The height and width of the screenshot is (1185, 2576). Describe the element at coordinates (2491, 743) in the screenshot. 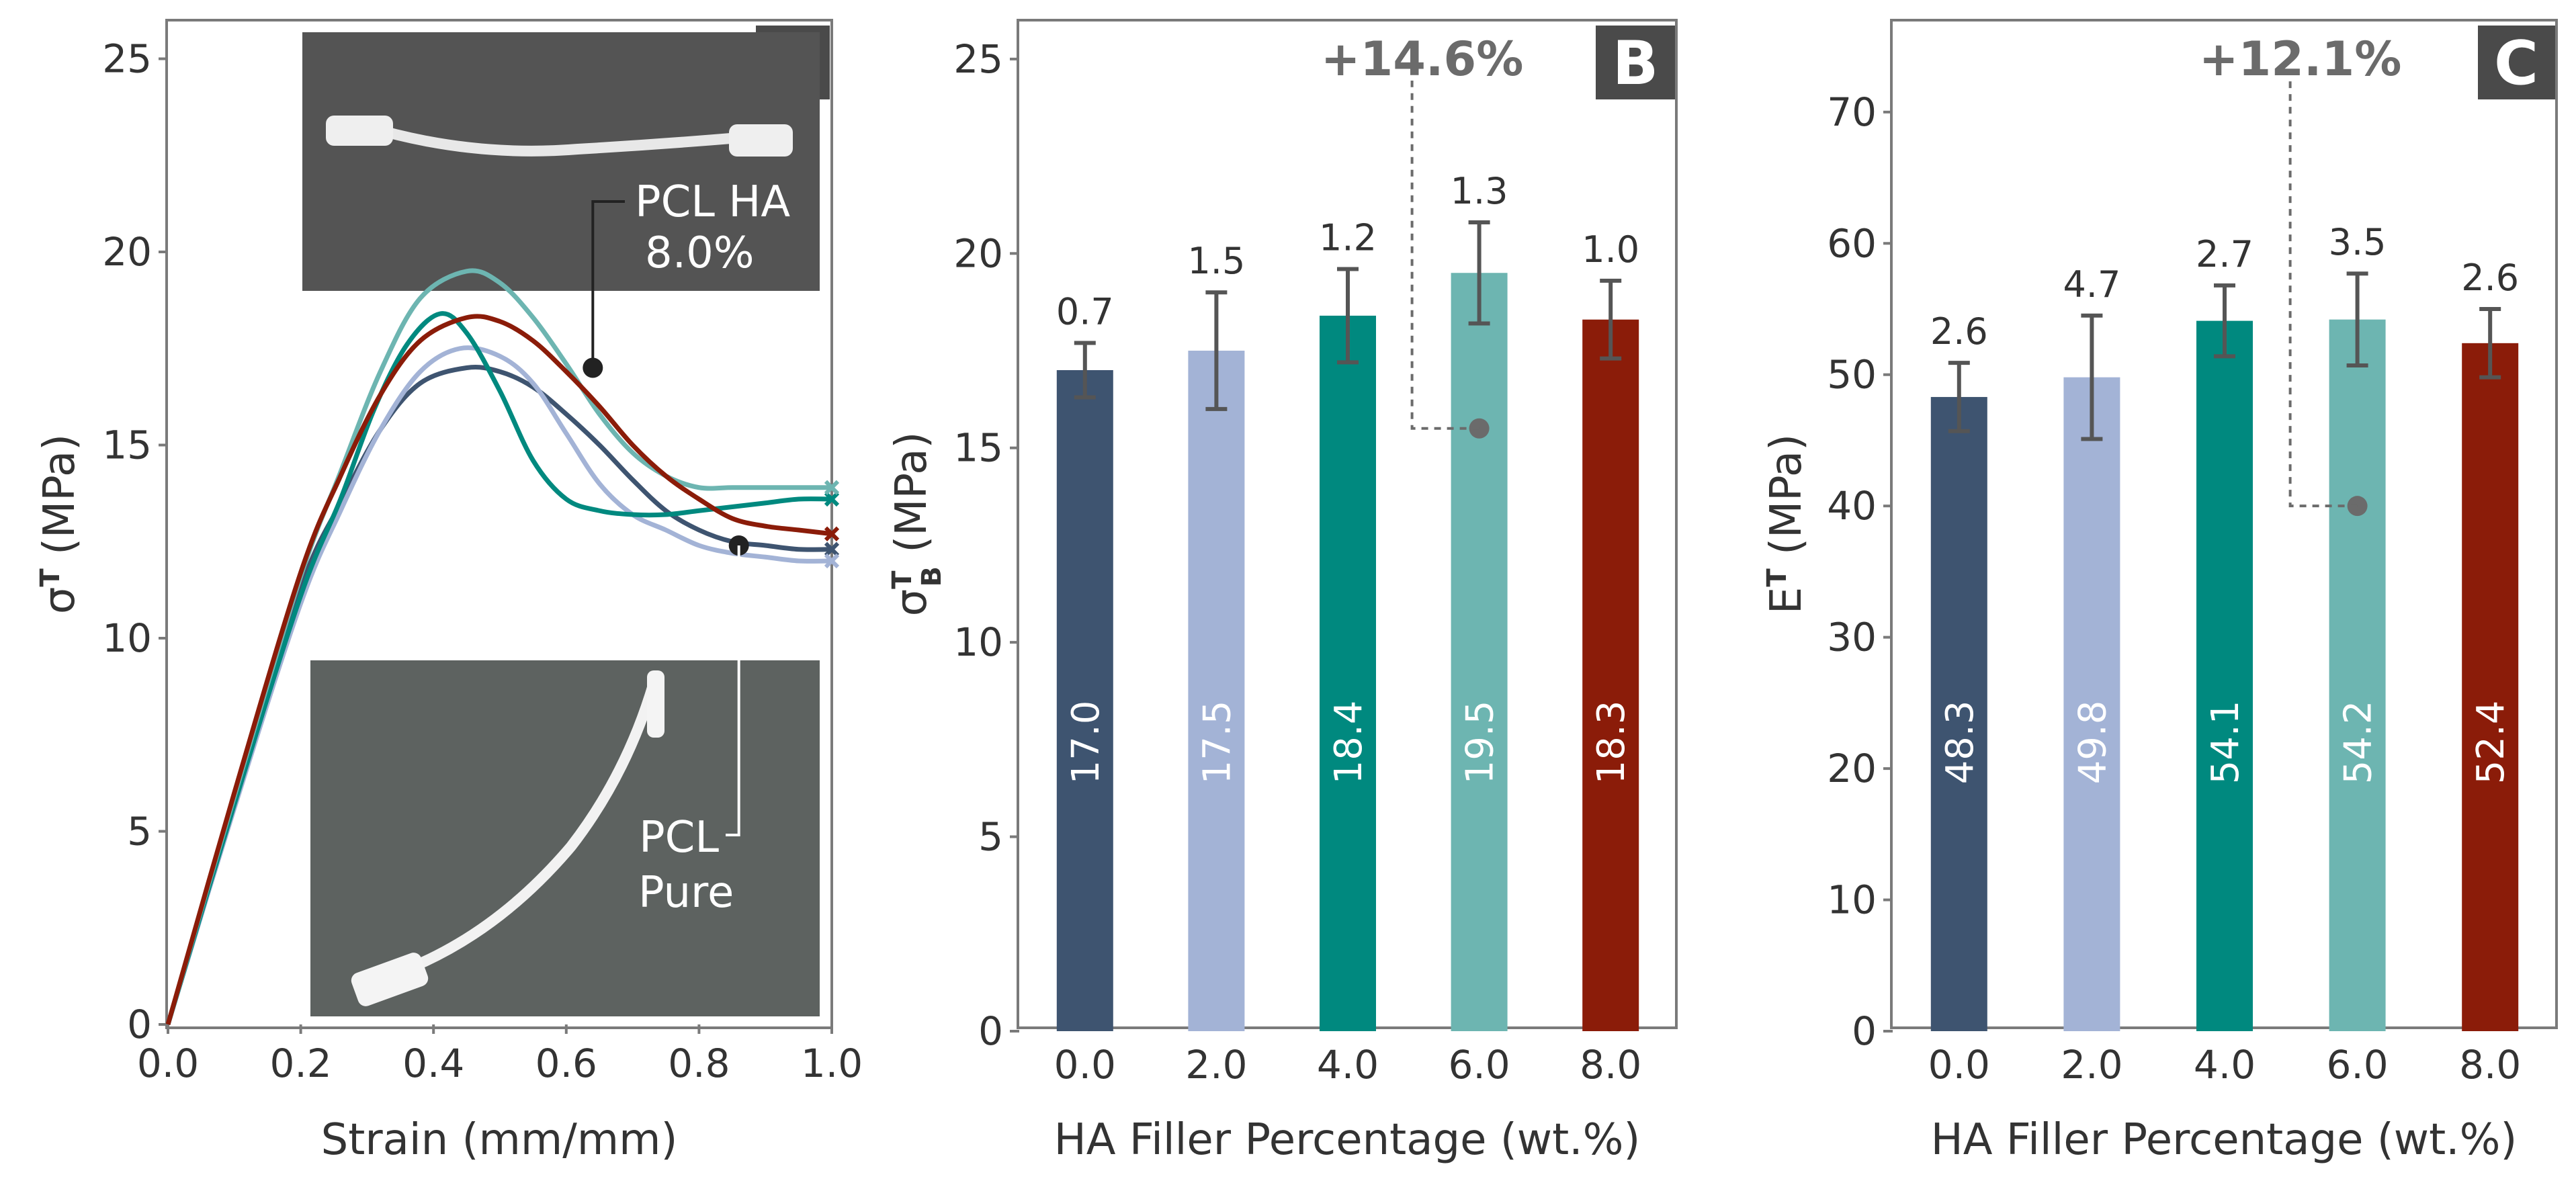

I see `value-label: 52.4` at that location.